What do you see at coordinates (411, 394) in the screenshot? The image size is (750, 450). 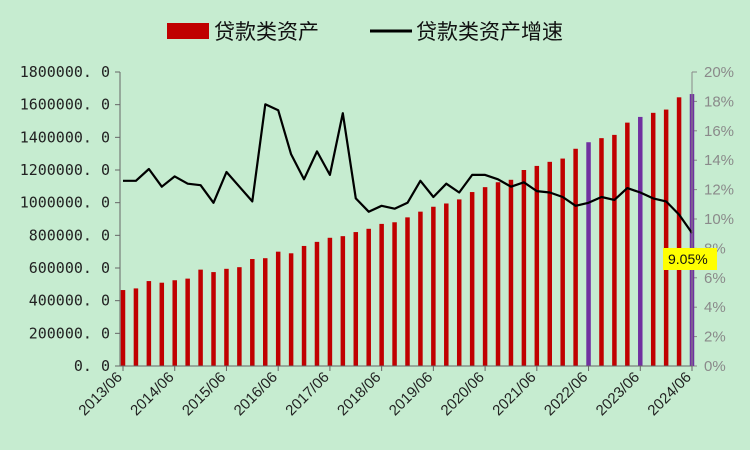 I see `x-tick-label: 2019/06` at bounding box center [411, 394].